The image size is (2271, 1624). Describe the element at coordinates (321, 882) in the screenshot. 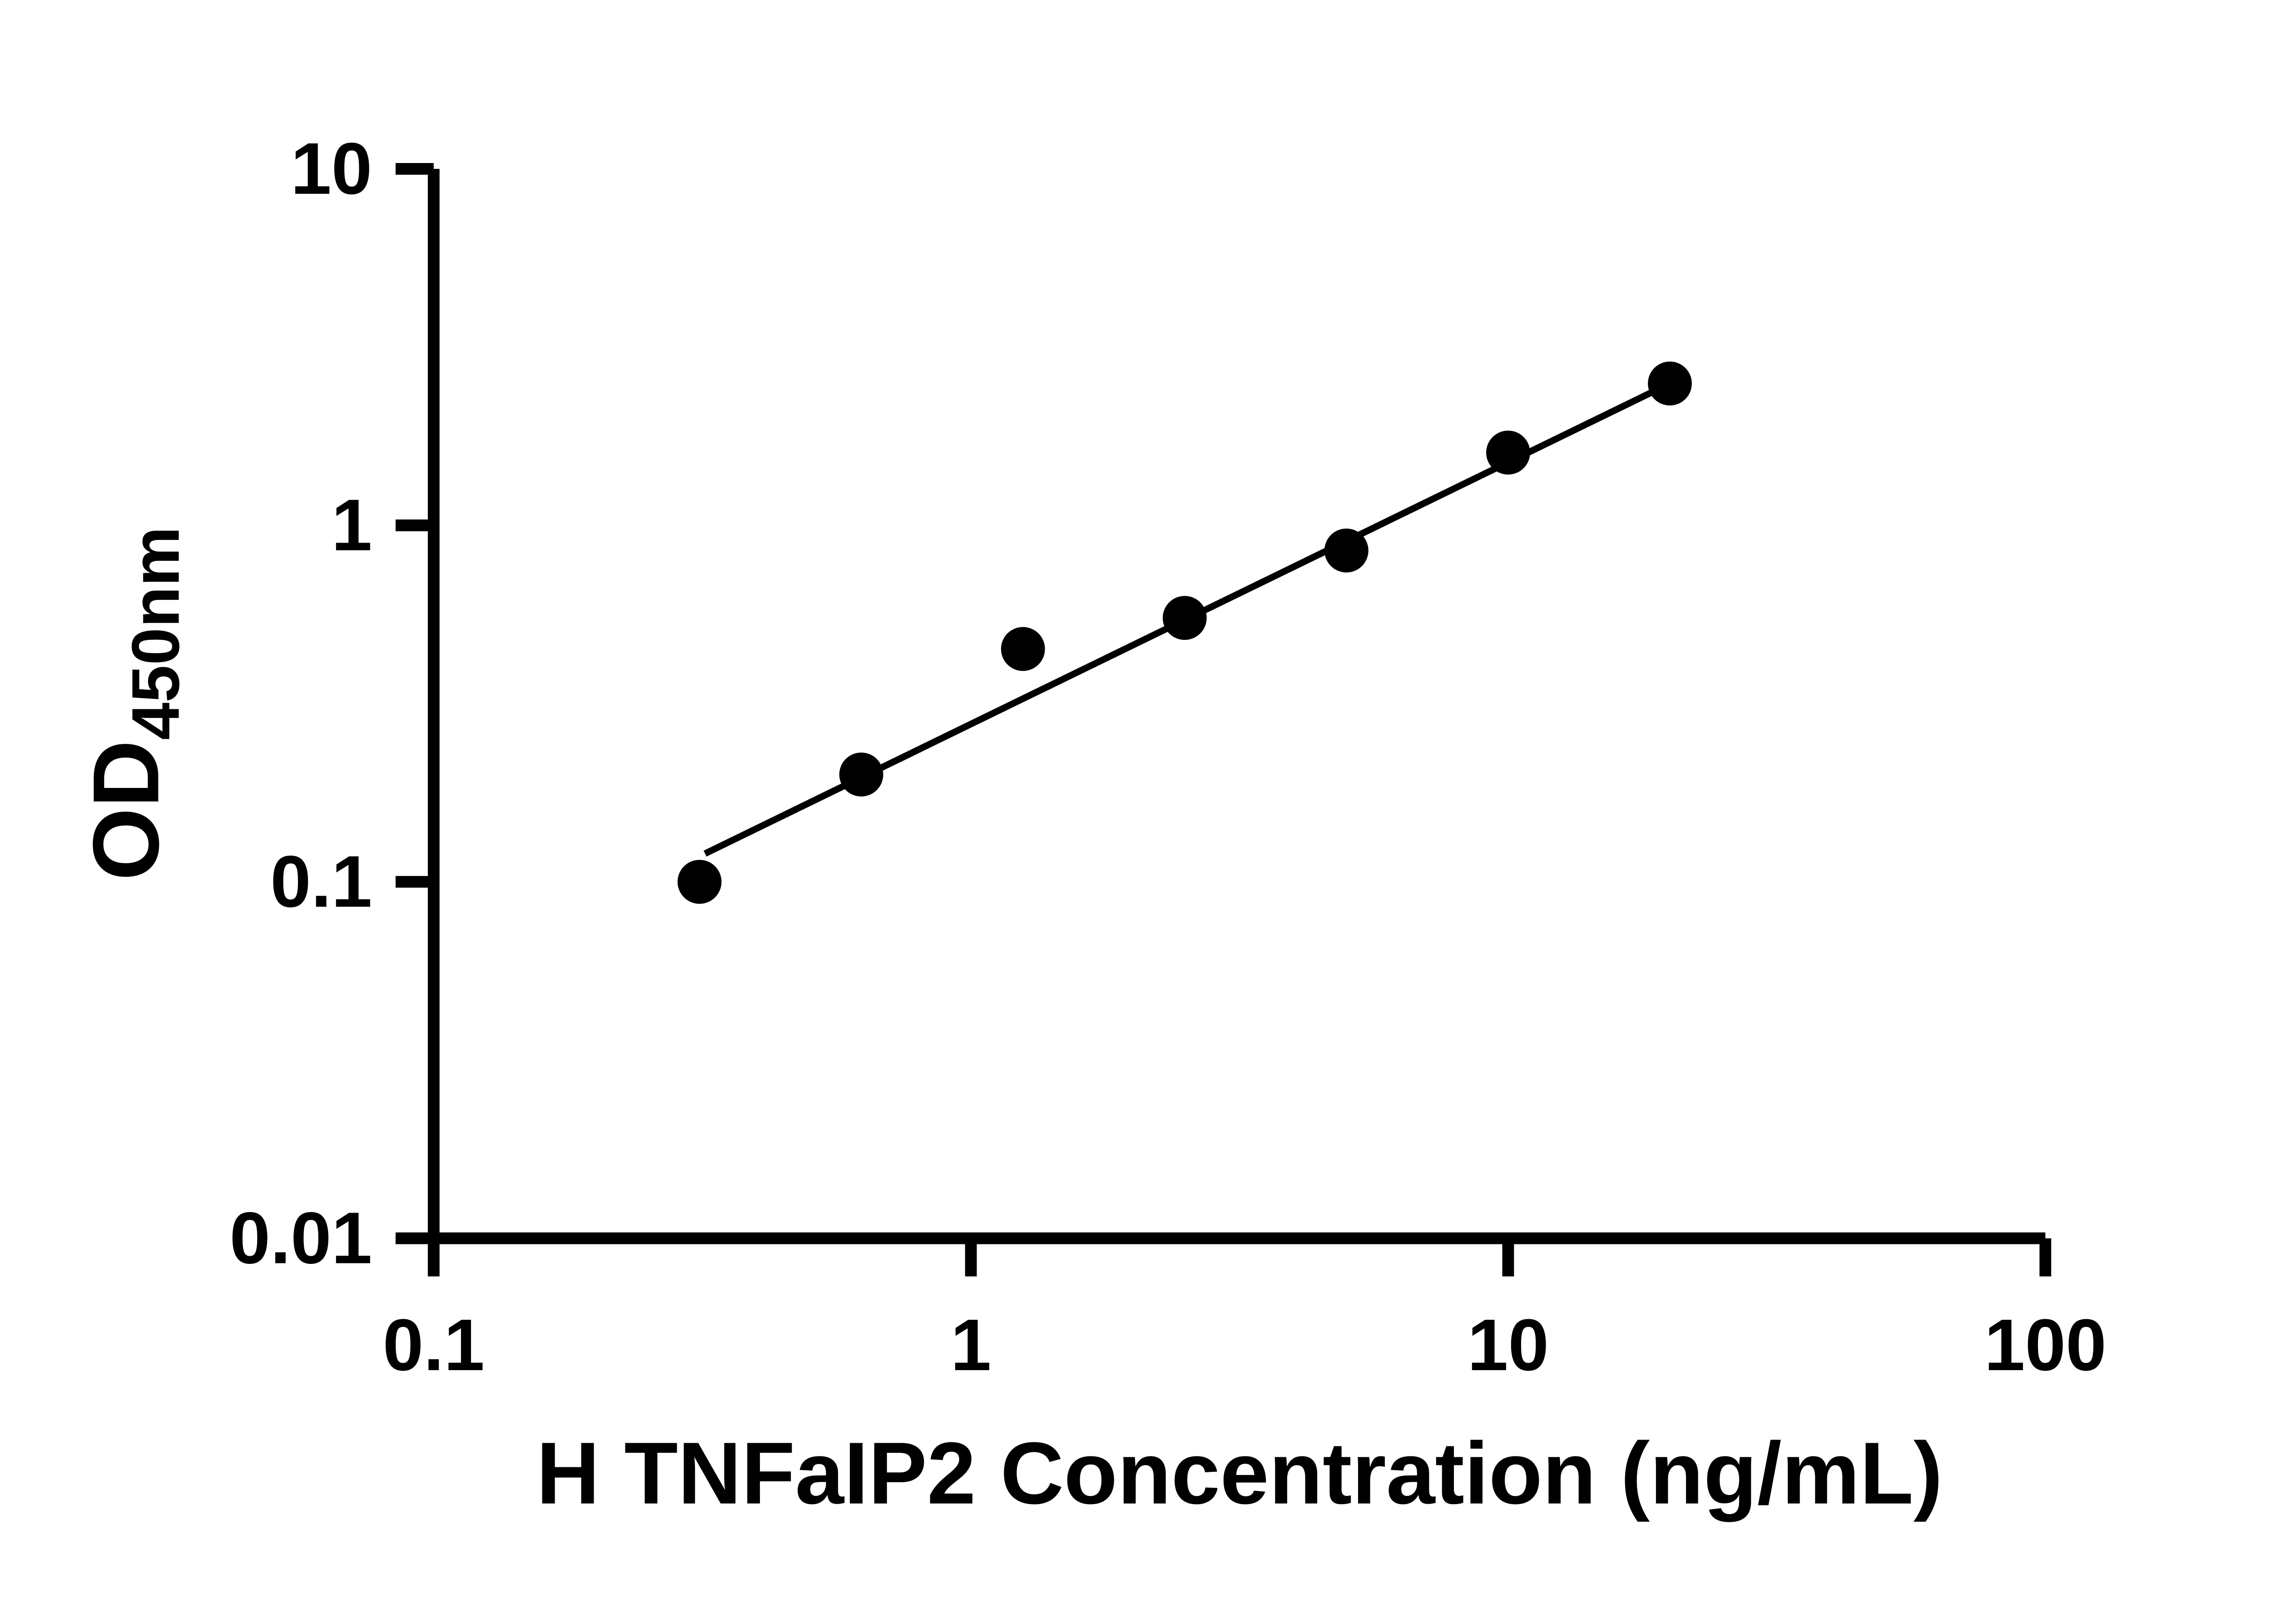

I see `y-tick-label: 0.1` at that location.